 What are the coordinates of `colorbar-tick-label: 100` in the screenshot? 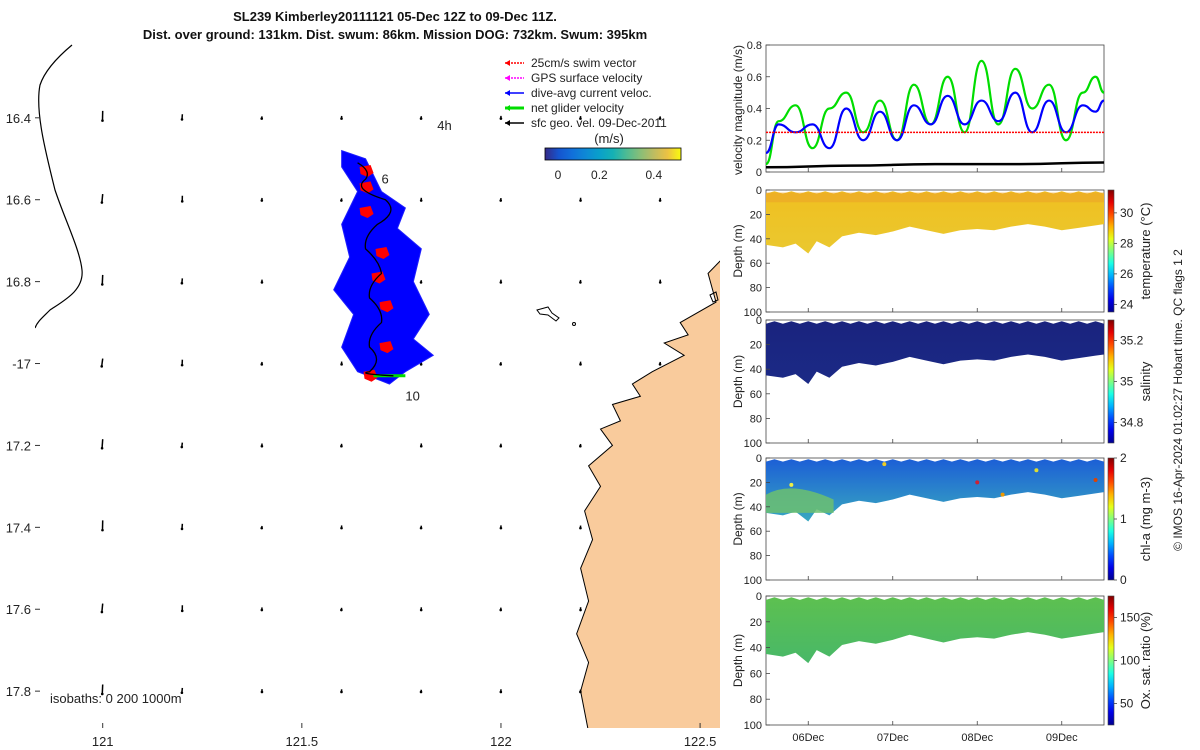 It's located at (1130, 661).